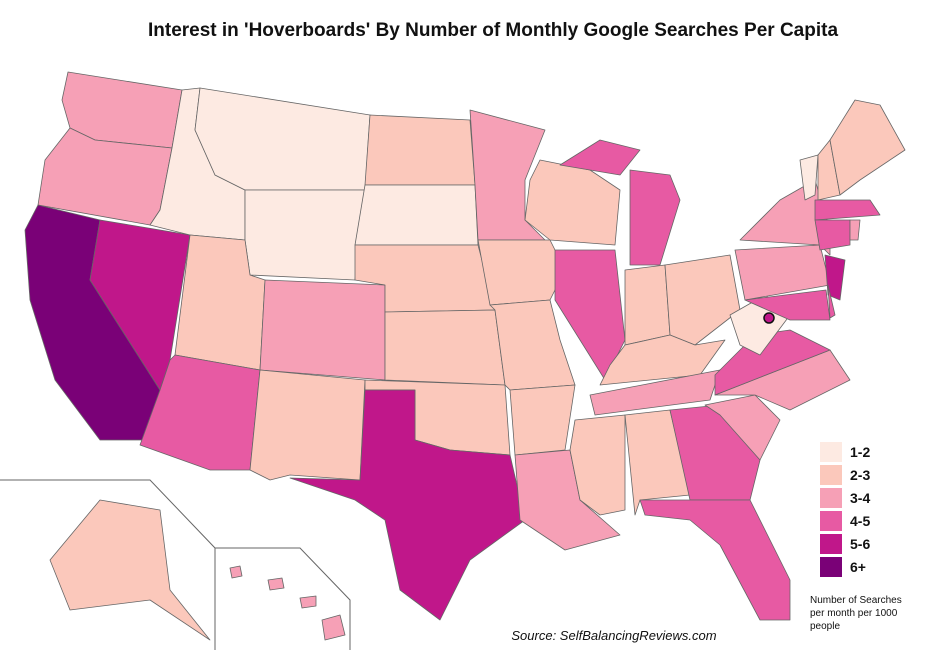 Image resolution: width=928 pixels, height=650 pixels. What do you see at coordinates (858, 567) in the screenshot?
I see `legend-label: 6+` at bounding box center [858, 567].